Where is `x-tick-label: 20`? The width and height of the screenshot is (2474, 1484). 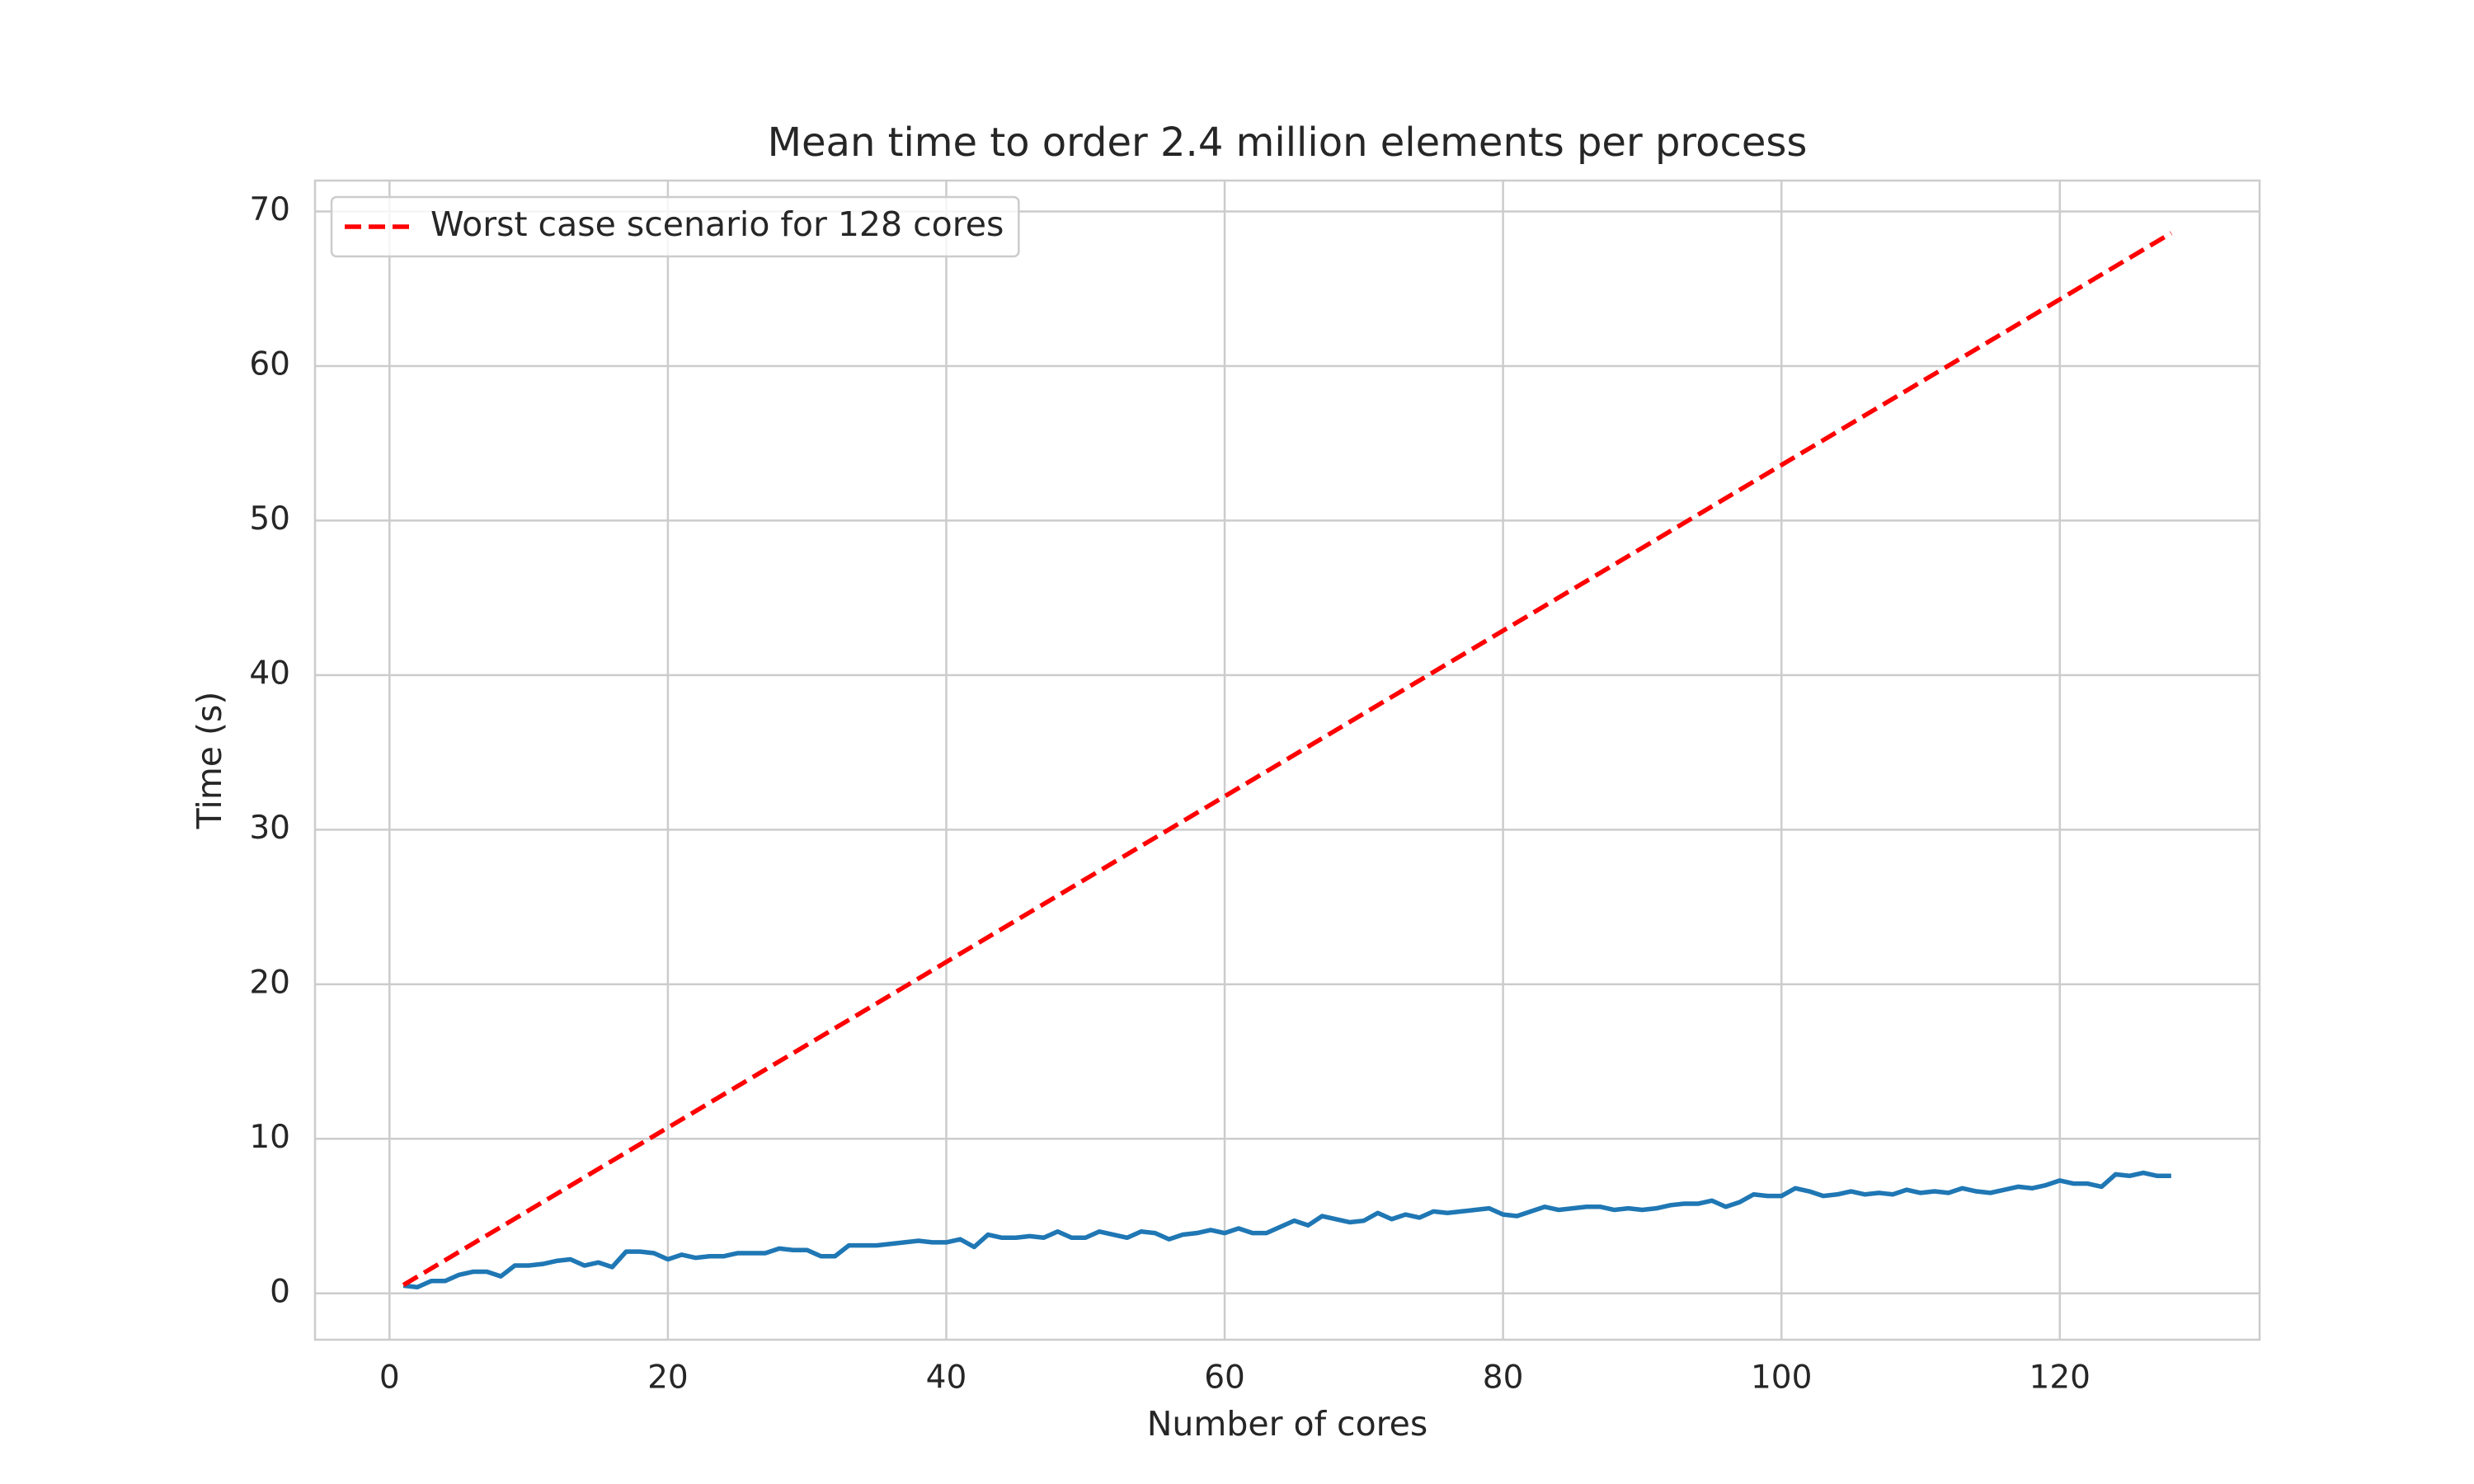
x-tick-label: 20 is located at coordinates (668, 1378).